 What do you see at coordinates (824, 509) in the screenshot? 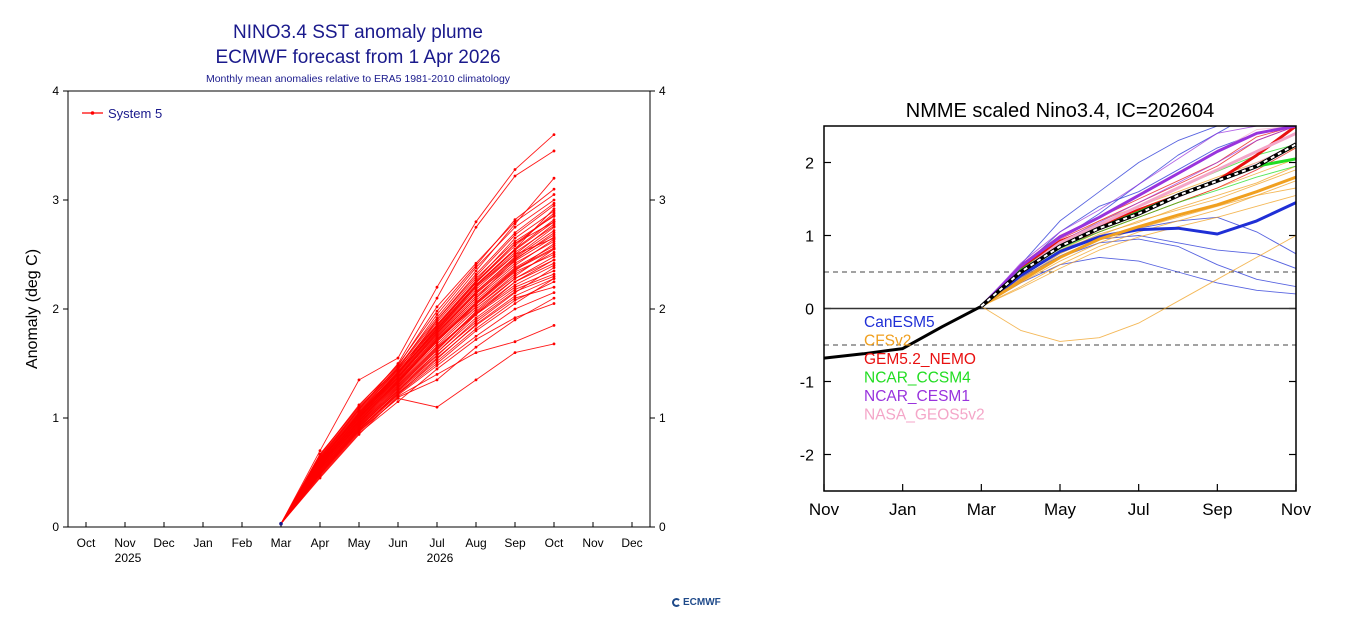
I see `nmme-xtick-label: Nov` at bounding box center [824, 509].